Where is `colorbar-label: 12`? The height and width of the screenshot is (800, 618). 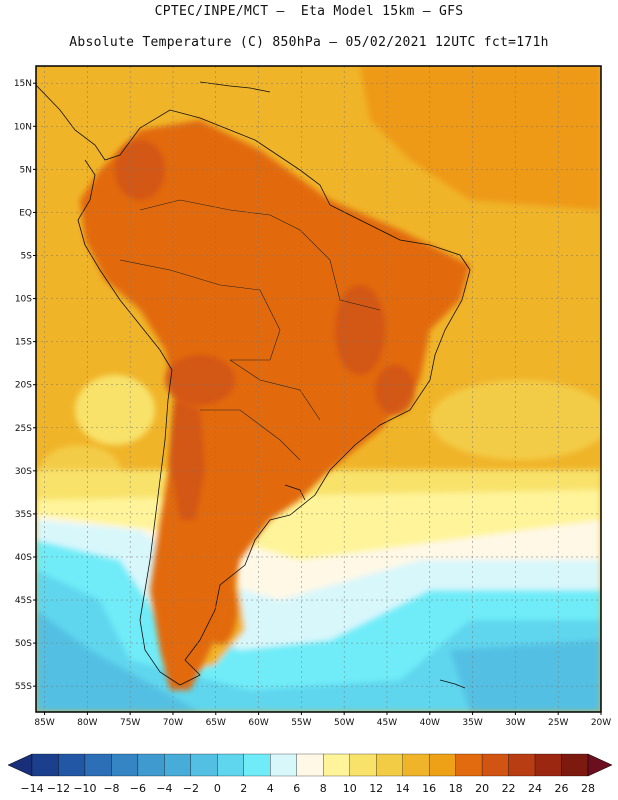
colorbar-label: 12 is located at coordinates (376, 788).